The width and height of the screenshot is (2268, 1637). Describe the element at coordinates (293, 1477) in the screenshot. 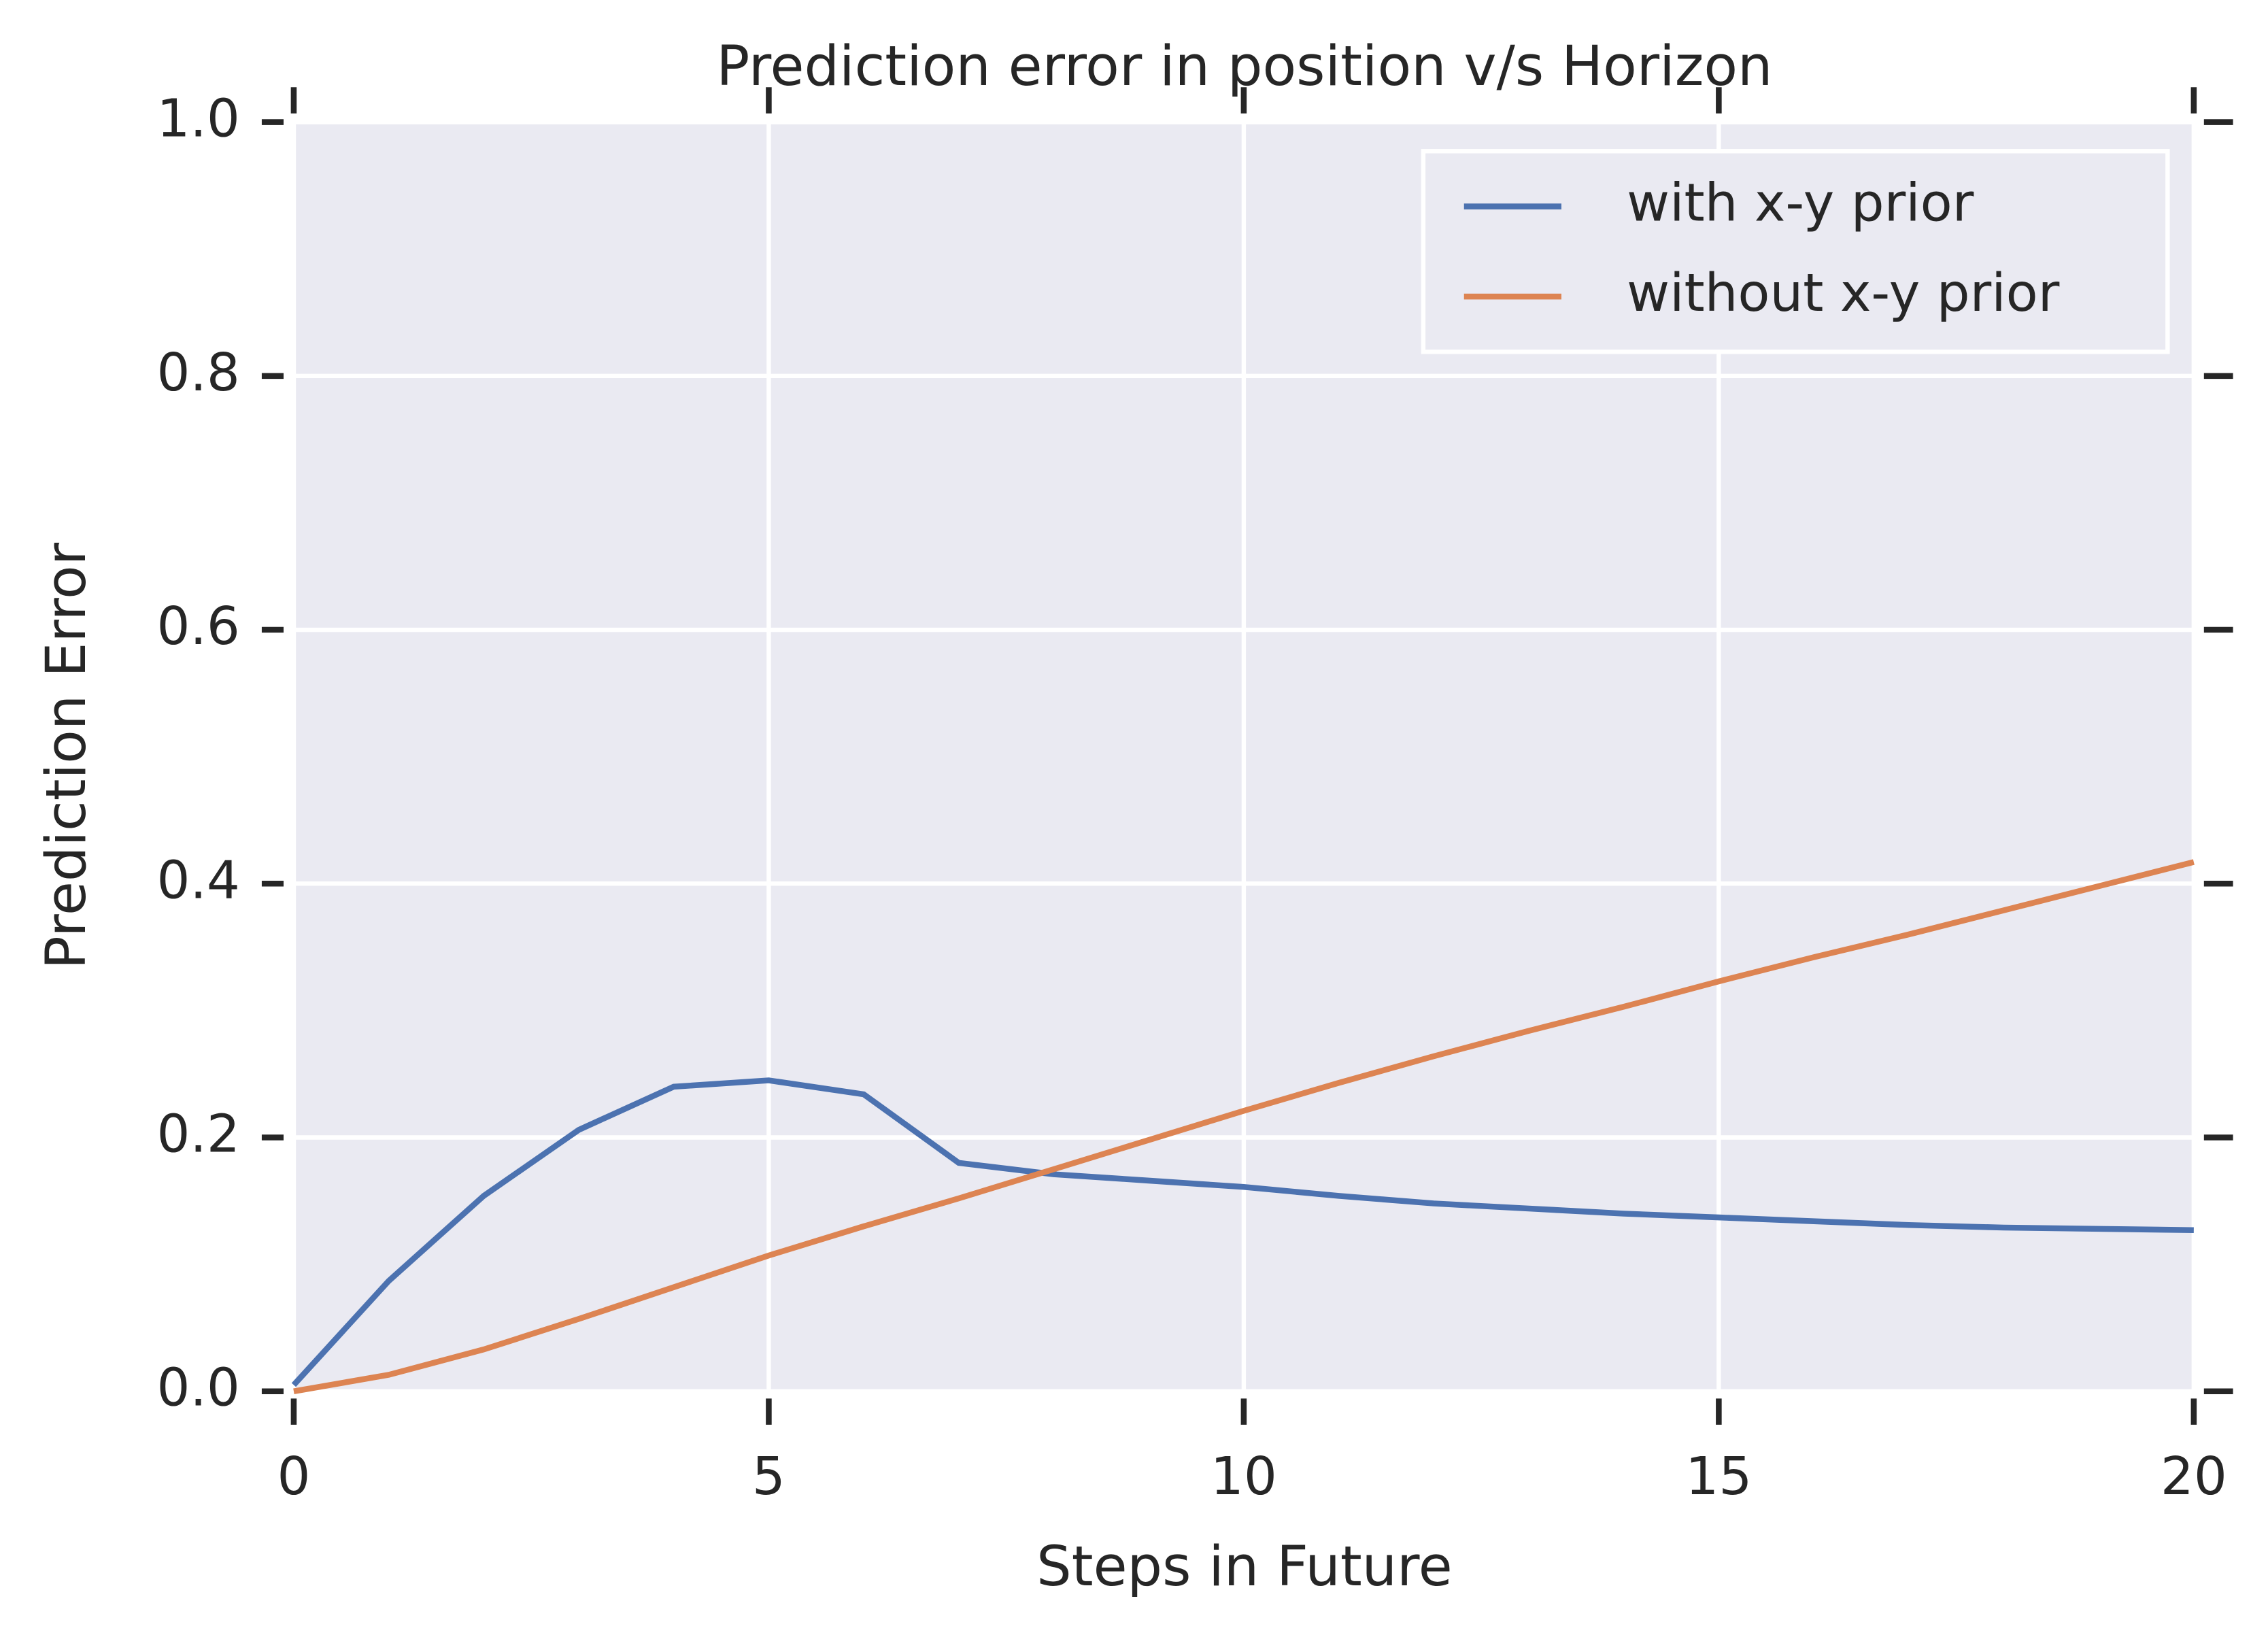

I see `x-tick-label: 0` at that location.